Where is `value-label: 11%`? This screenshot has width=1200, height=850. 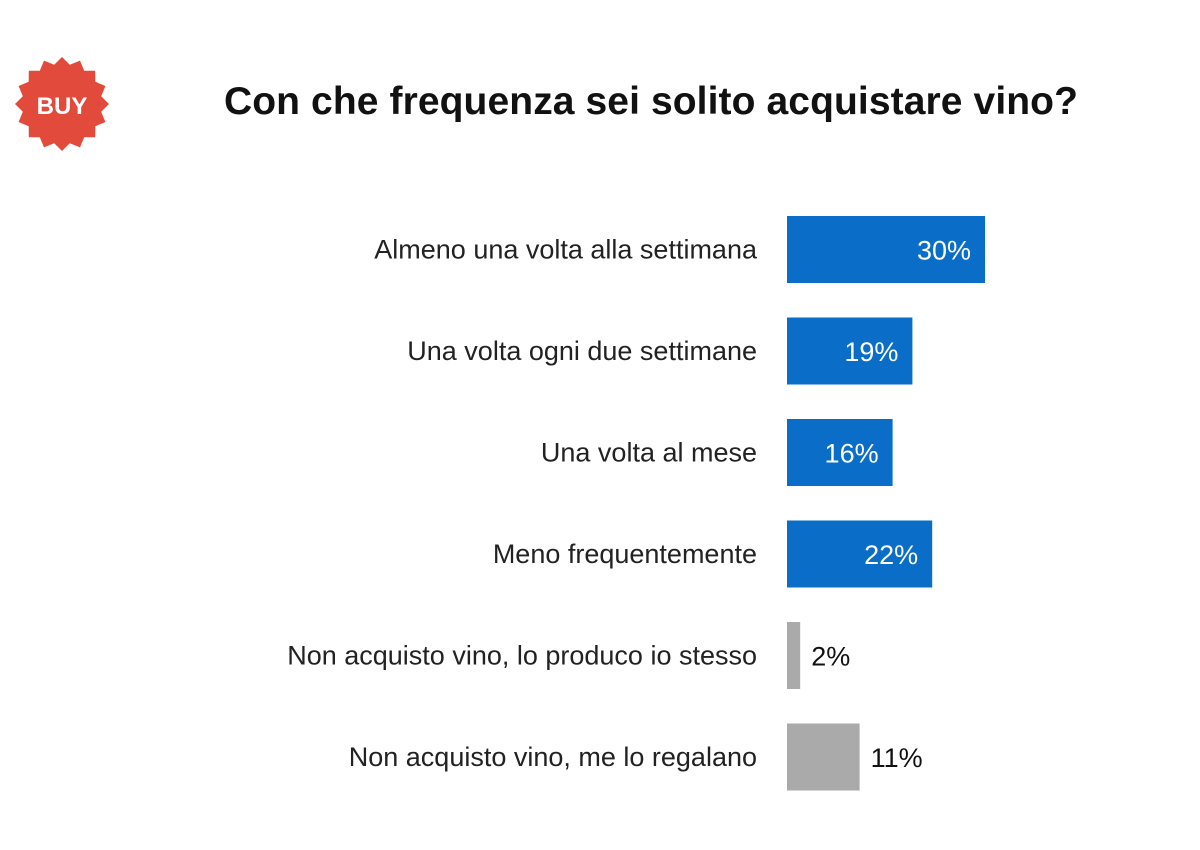 value-label: 11% is located at coordinates (897, 758).